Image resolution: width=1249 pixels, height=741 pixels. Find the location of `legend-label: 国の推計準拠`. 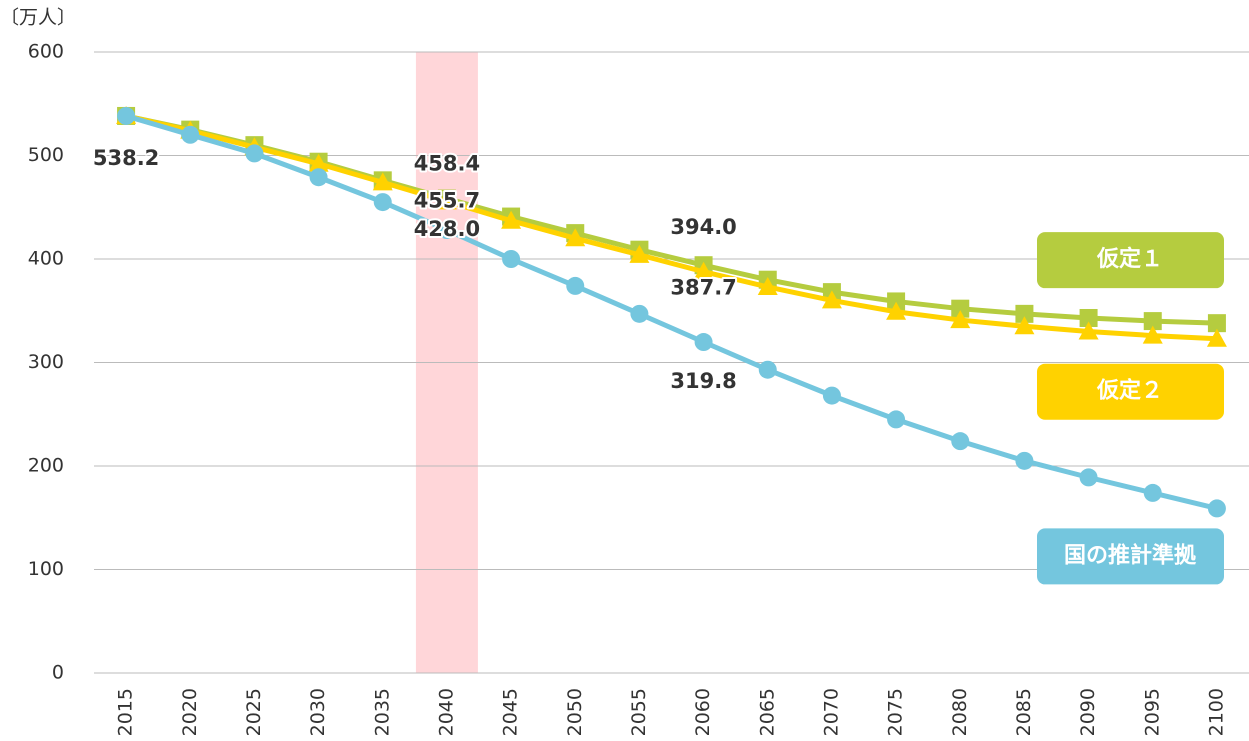

legend-label: 国の推計準拠 is located at coordinates (1130, 555).